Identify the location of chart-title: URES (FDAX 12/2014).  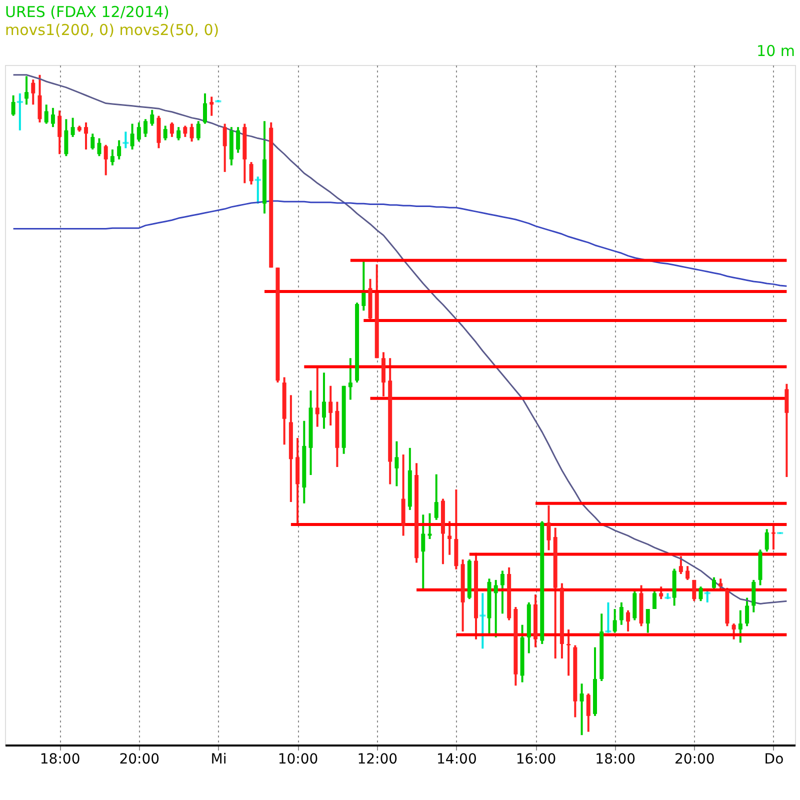
(87, 12).